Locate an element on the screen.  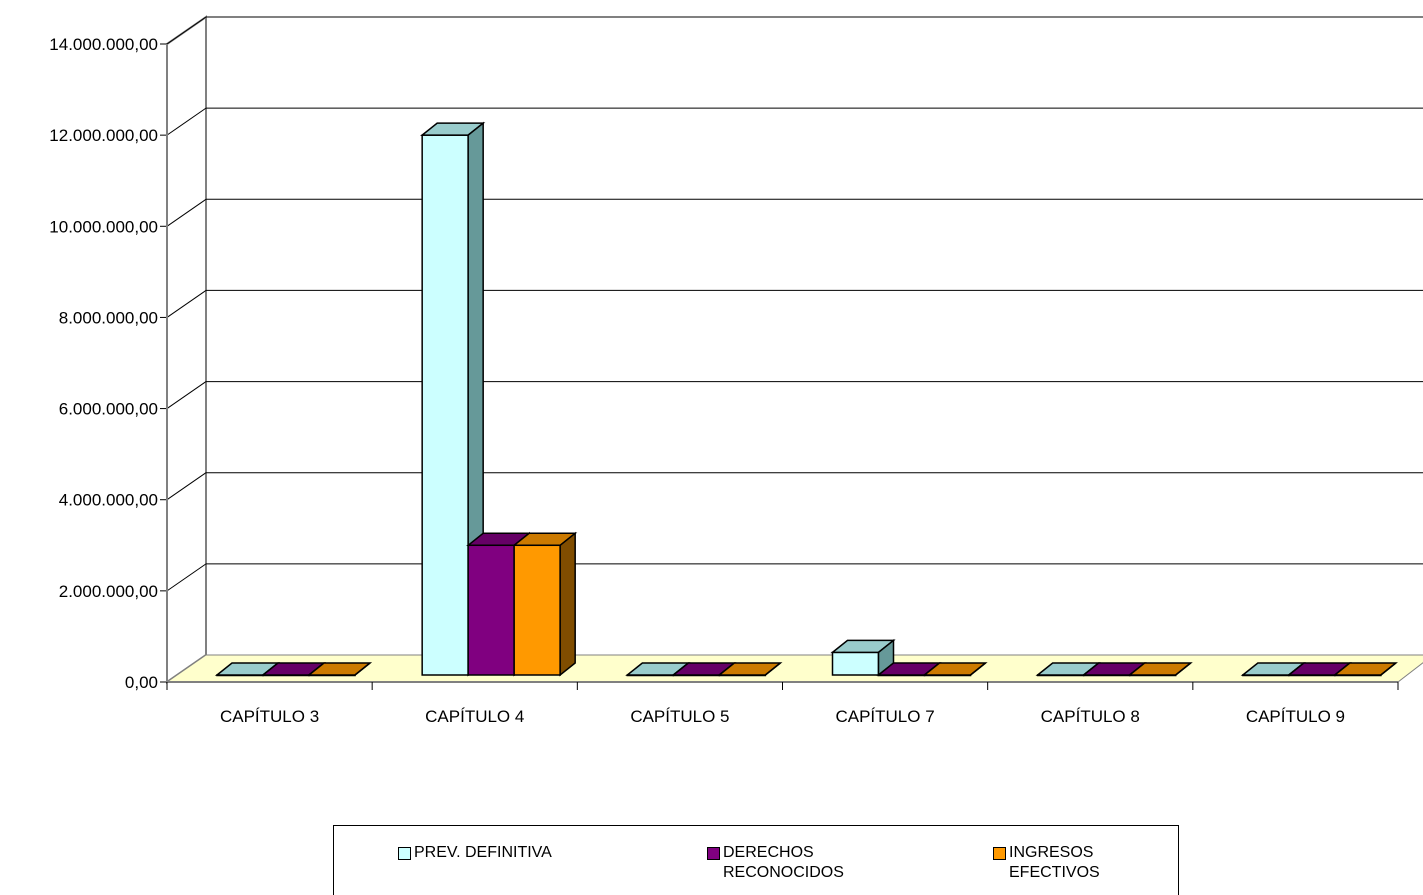
legend-item-derechos-reconocidos: DERECHOS RECONOCIDOS is located at coordinates (780, 863).